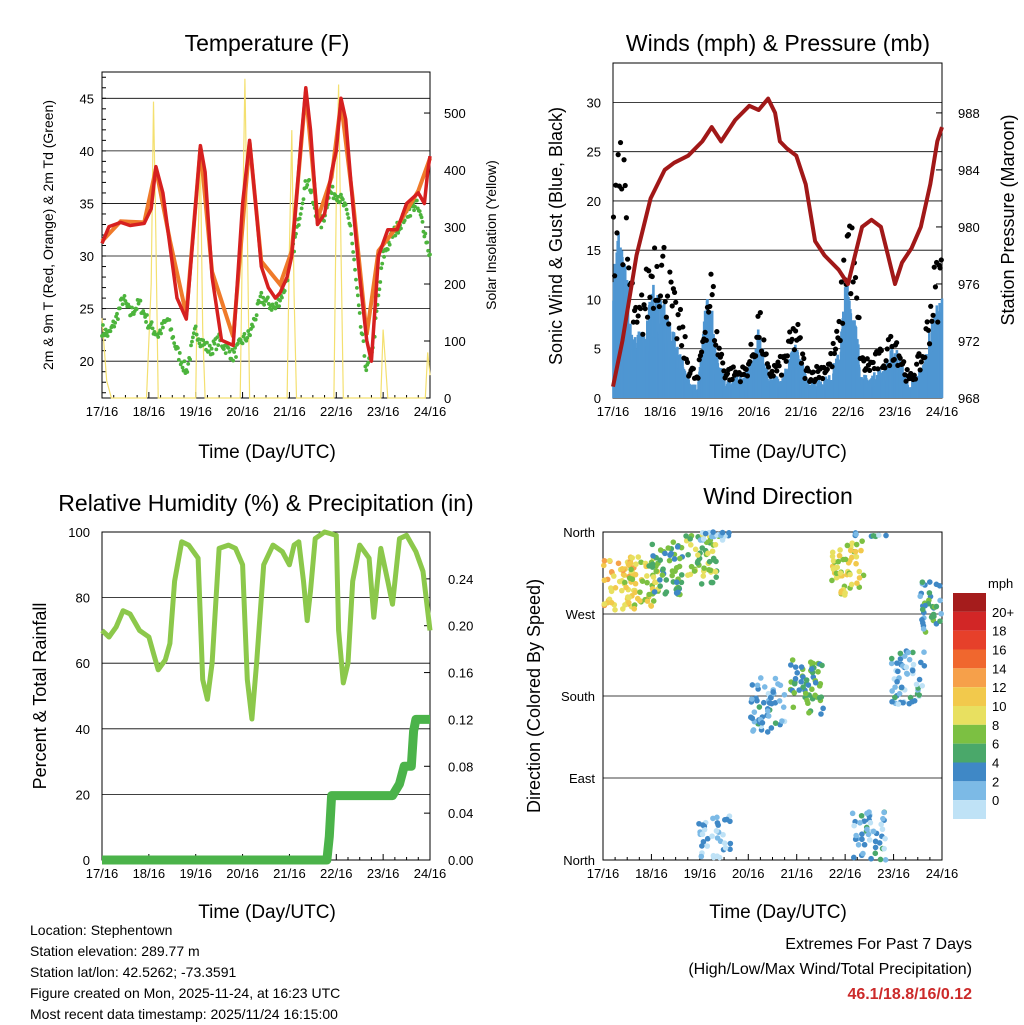 This screenshot has height=1025, width=1024. I want to click on y2-tick-label: 500, so click(455, 113).